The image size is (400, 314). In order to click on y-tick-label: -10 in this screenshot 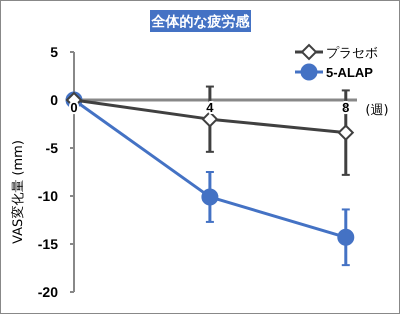, I will do `click(48, 196)`.